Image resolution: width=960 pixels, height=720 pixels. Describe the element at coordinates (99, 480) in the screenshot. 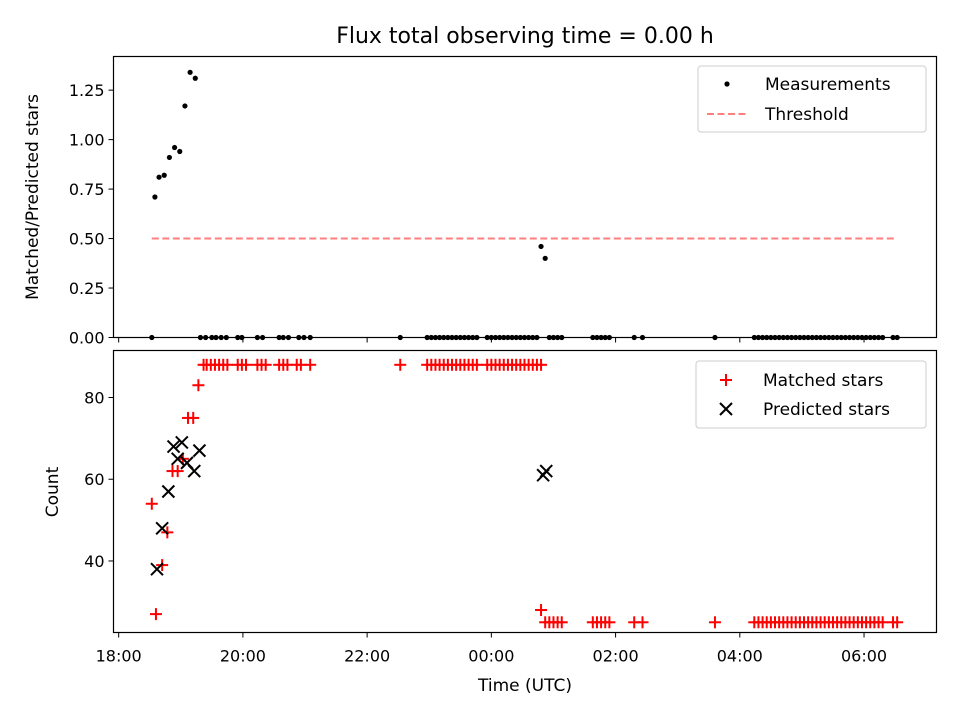

I see `bottom-y-ticks: 40 60 80` at that location.